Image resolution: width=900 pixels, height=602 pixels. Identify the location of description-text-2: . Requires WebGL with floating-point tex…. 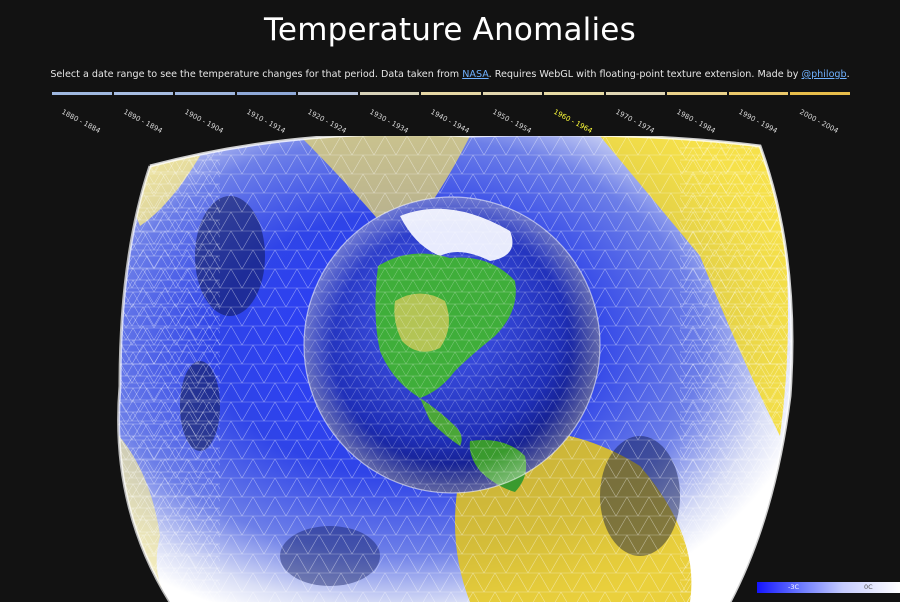
(645, 74).